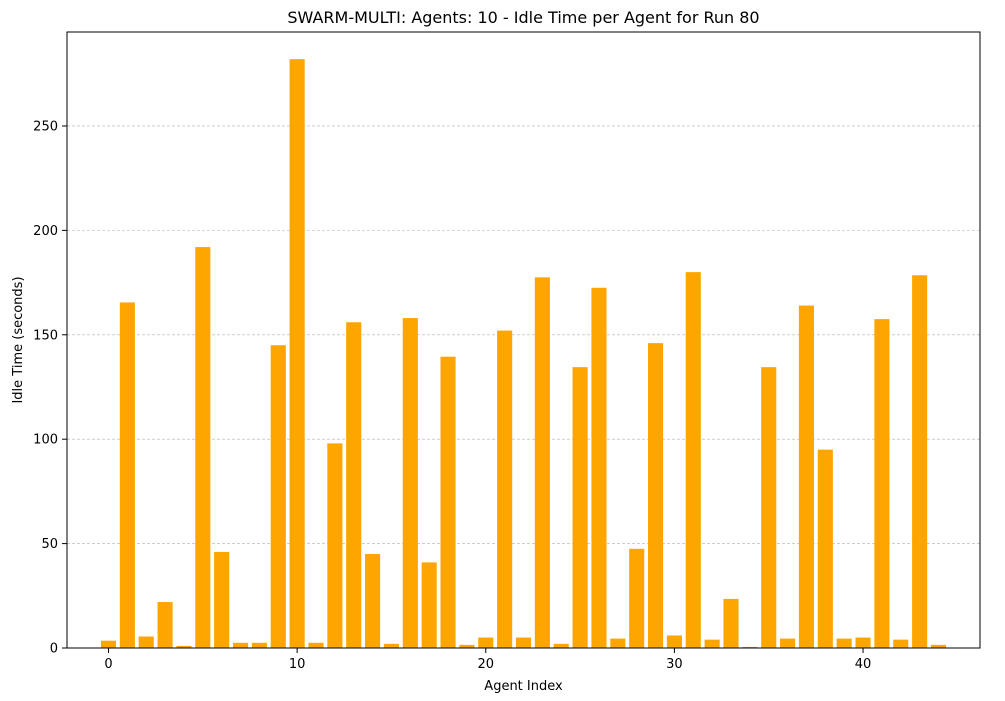 Image resolution: width=1005 pixels, height=701 pixels. Describe the element at coordinates (108, 664) in the screenshot. I see `x-tick-label: 0` at that location.